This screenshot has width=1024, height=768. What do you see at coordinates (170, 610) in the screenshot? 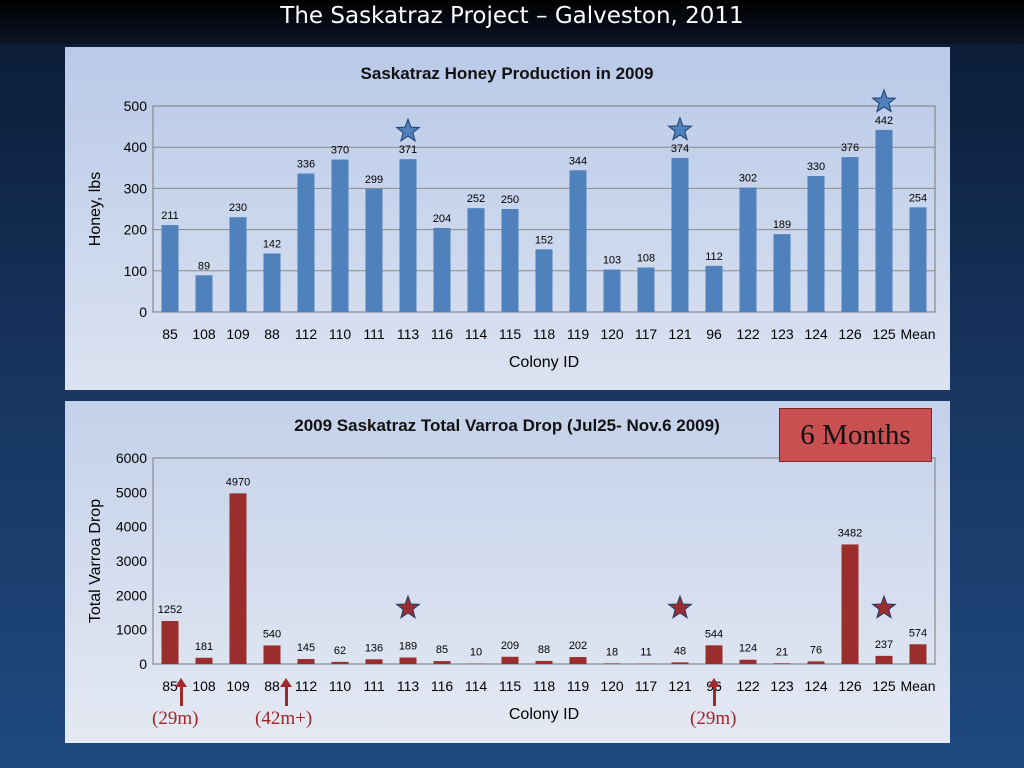
I see `data-label: 1252` at bounding box center [170, 610].